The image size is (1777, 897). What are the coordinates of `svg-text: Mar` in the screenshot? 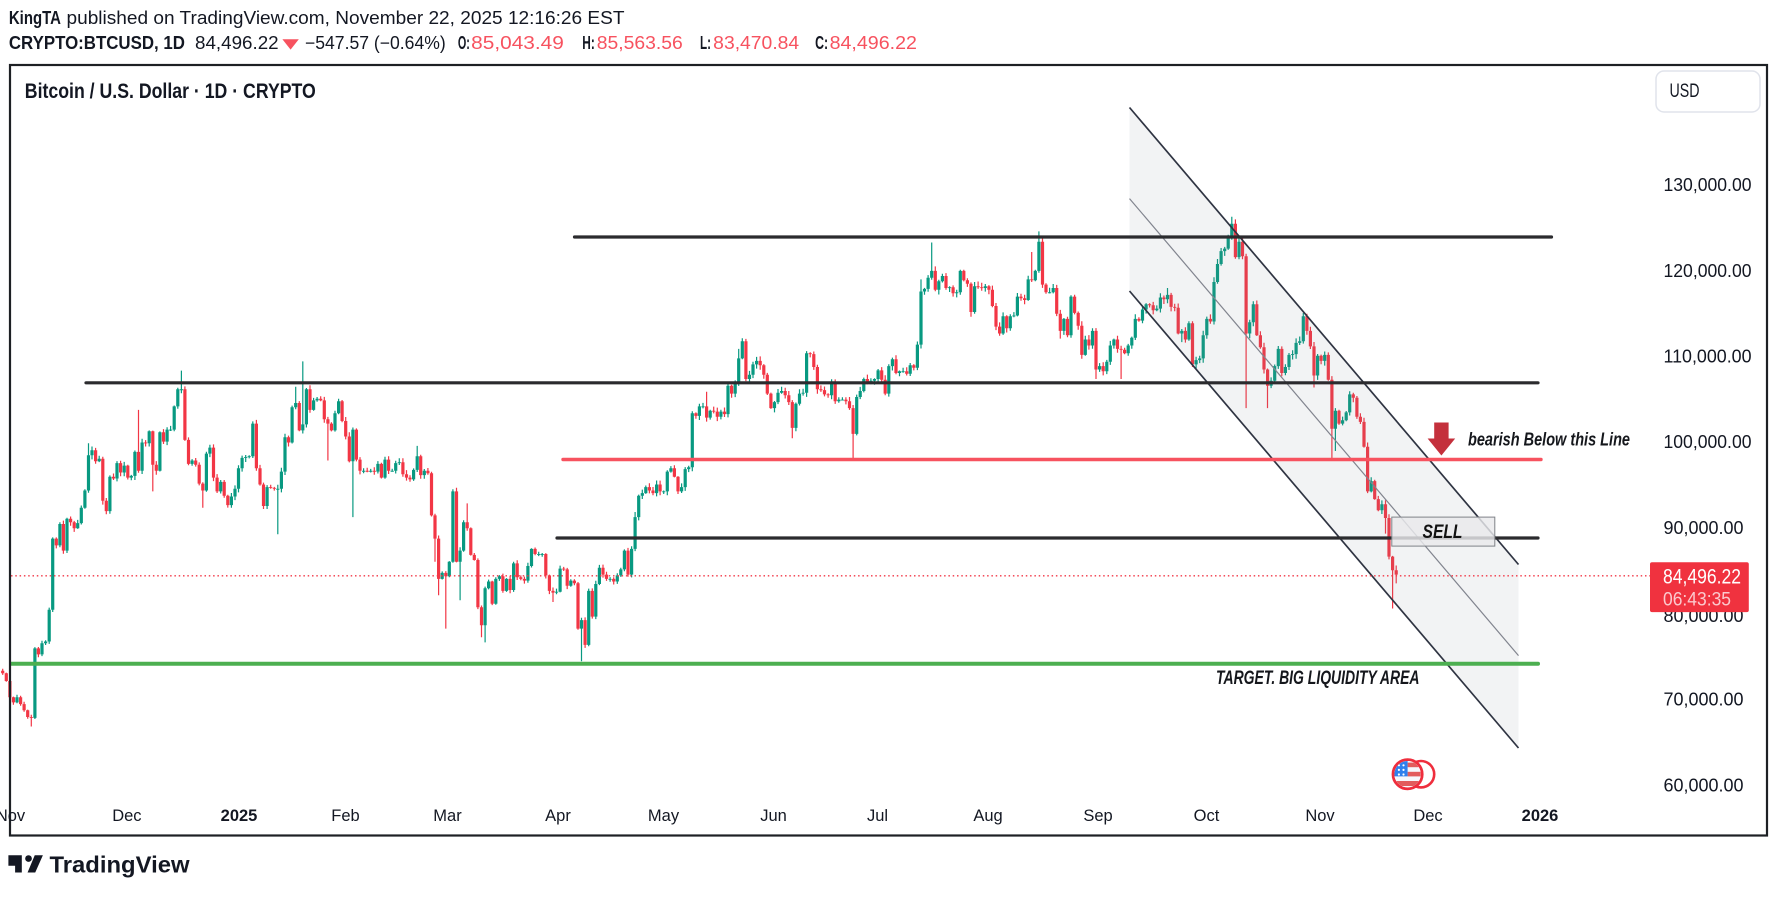 It's located at (447, 816).